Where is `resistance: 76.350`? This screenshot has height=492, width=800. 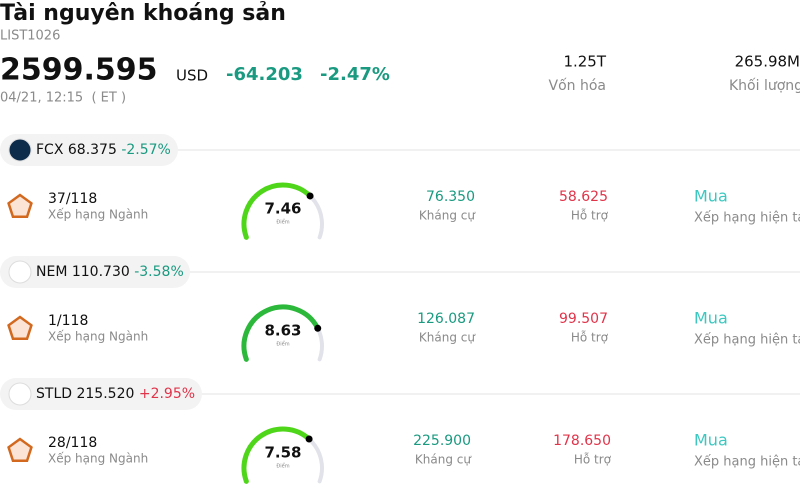 resistance: 76.350 is located at coordinates (450, 197).